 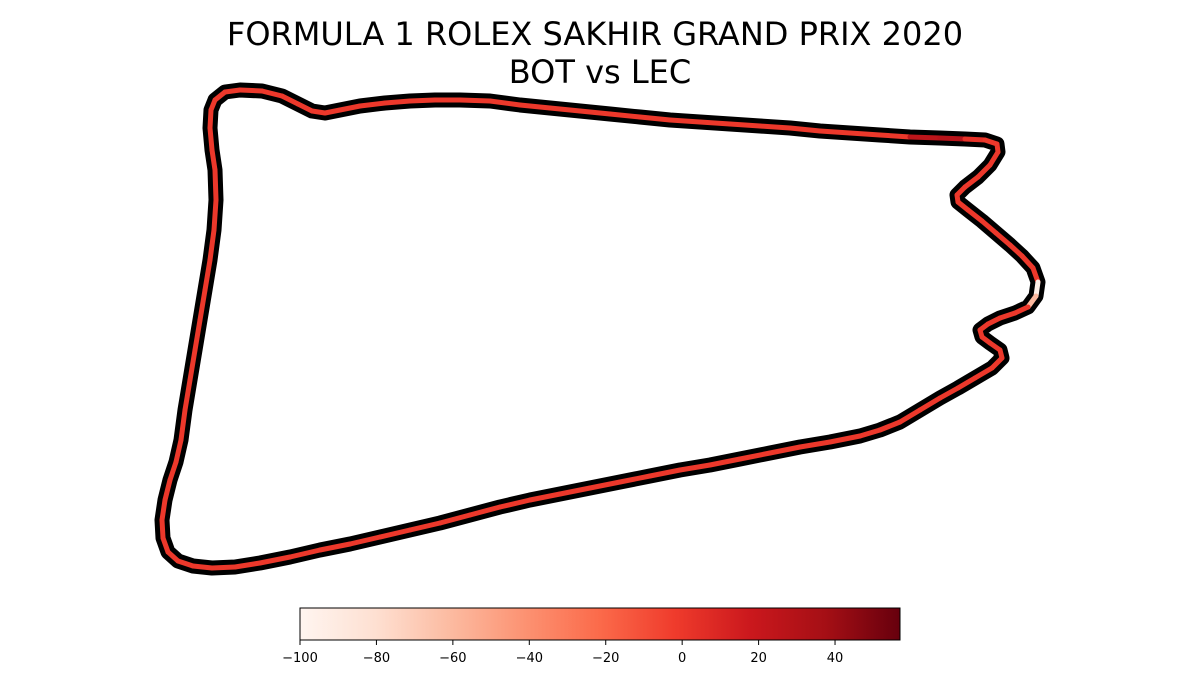 What do you see at coordinates (600, 624) in the screenshot?
I see `colorbar-gradient` at bounding box center [600, 624].